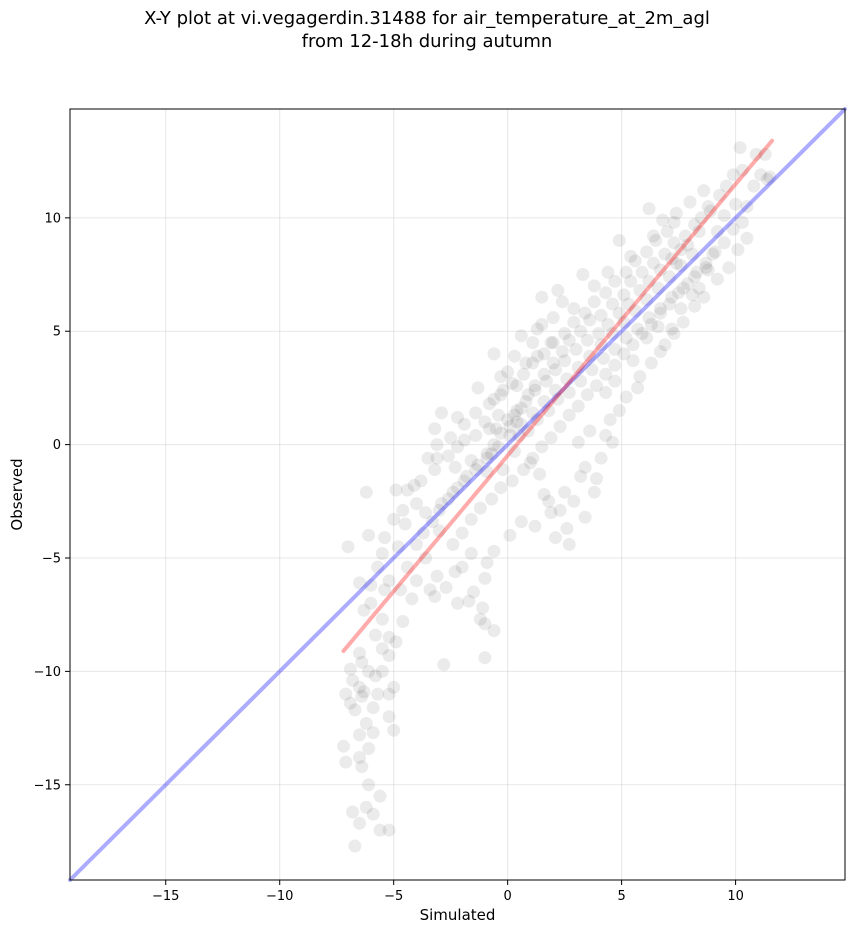 The image size is (854, 934). What do you see at coordinates (621, 896) in the screenshot?
I see `x-tick-label: 5` at bounding box center [621, 896].